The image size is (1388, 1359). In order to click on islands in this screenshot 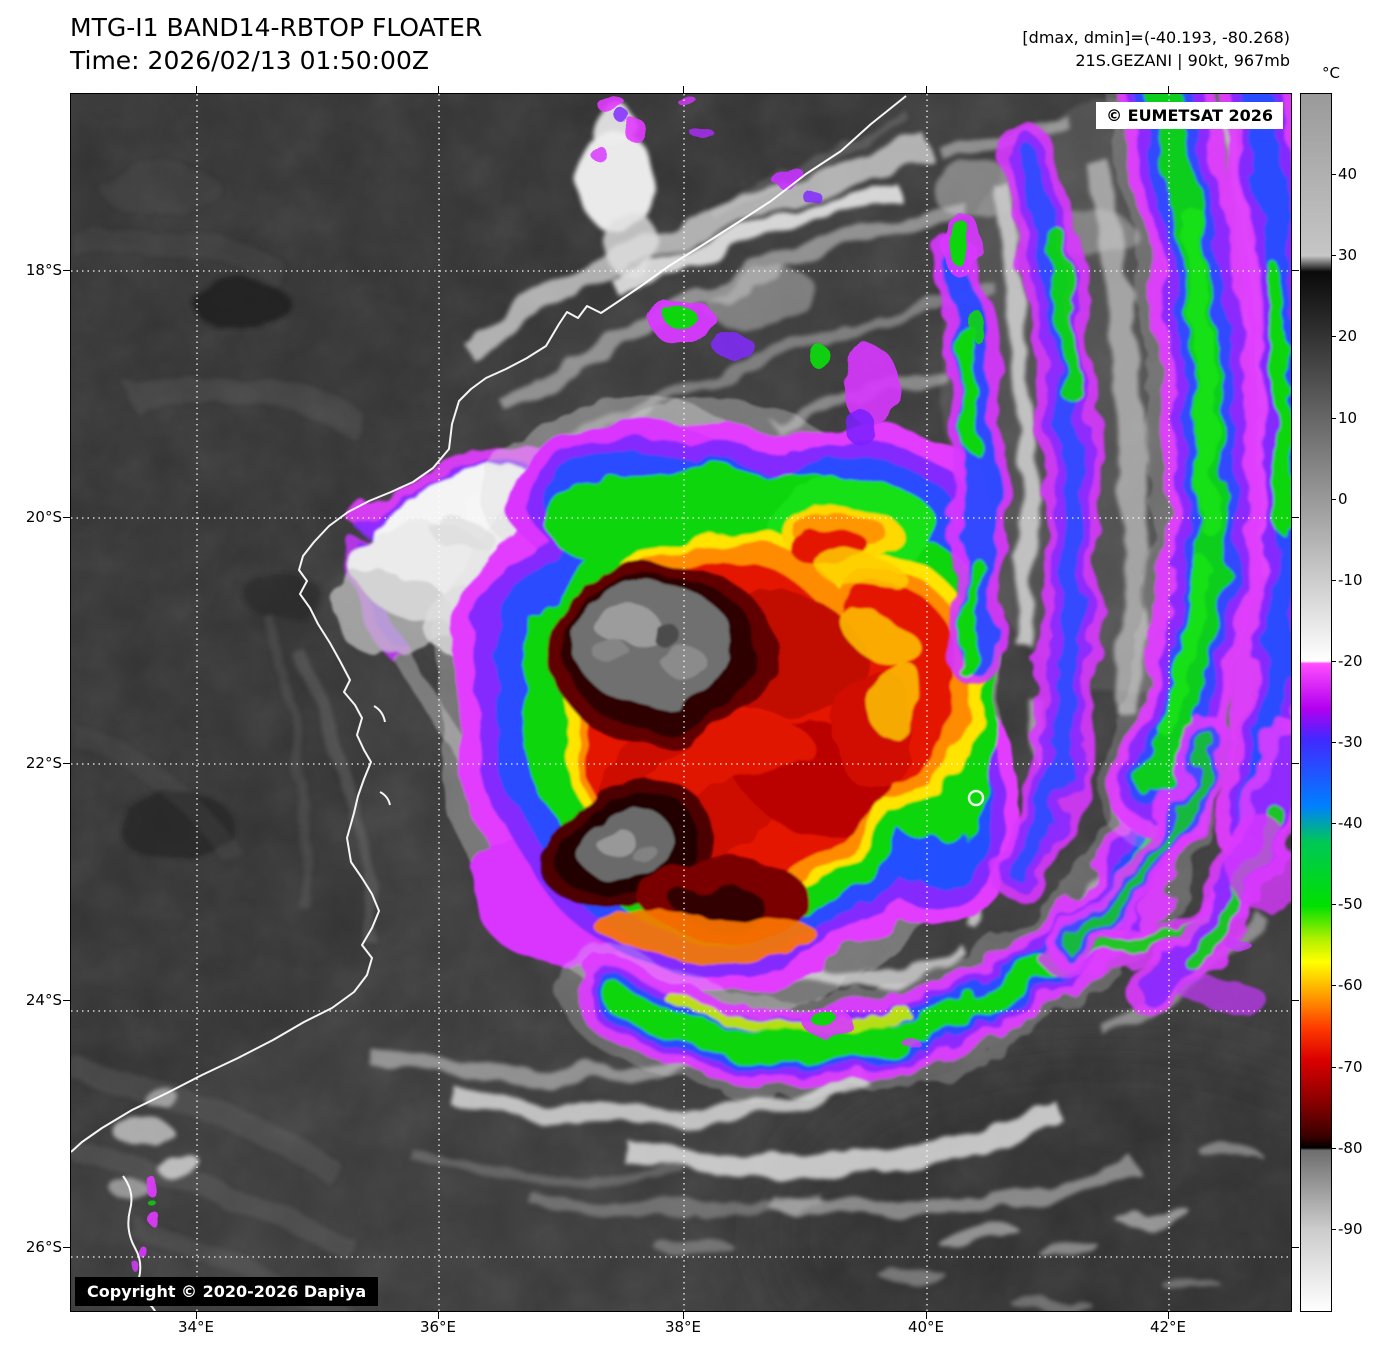, I will do `click(256, 1008)`.